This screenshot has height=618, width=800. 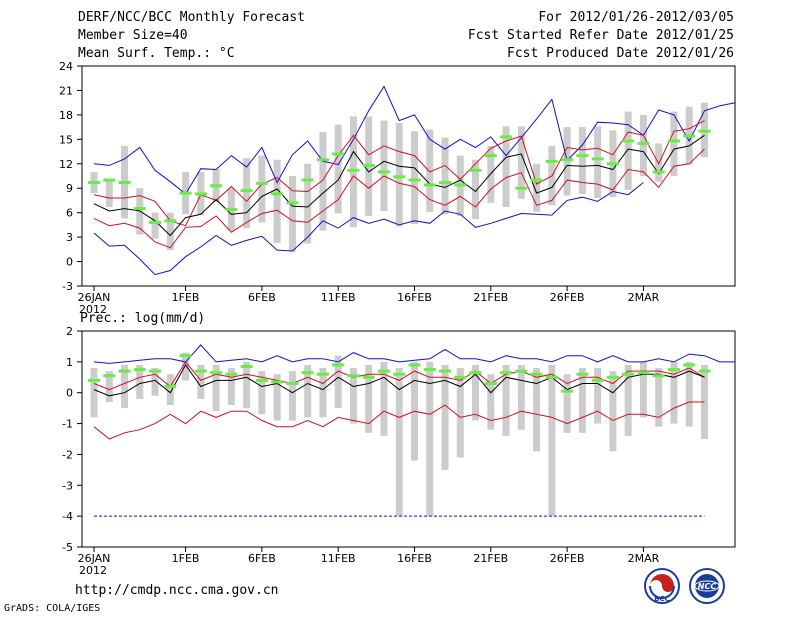 I want to click on temp-ytick-label: 9, so click(x=69, y=188).